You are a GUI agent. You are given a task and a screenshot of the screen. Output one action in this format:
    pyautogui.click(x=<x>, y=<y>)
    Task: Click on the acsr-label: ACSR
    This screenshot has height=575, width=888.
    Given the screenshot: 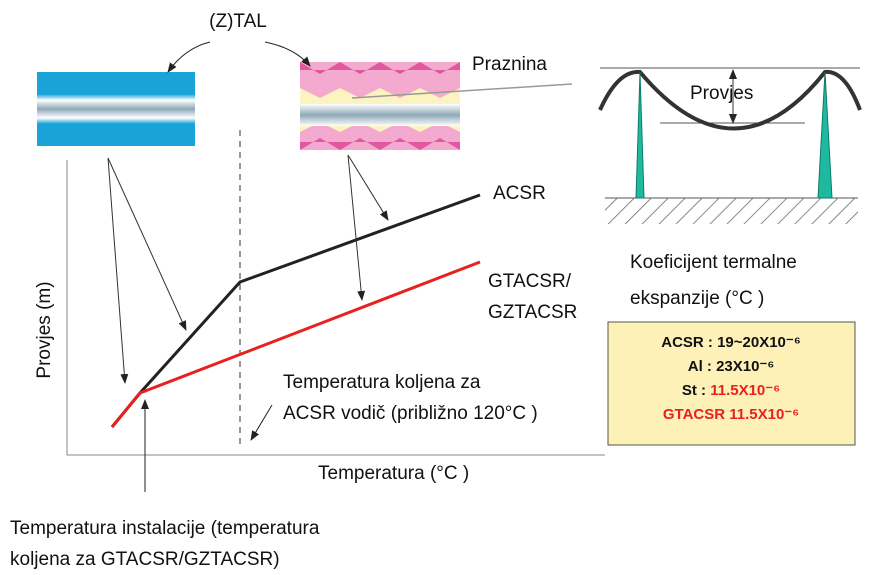 What is the action you would take?
    pyautogui.click(x=519, y=193)
    